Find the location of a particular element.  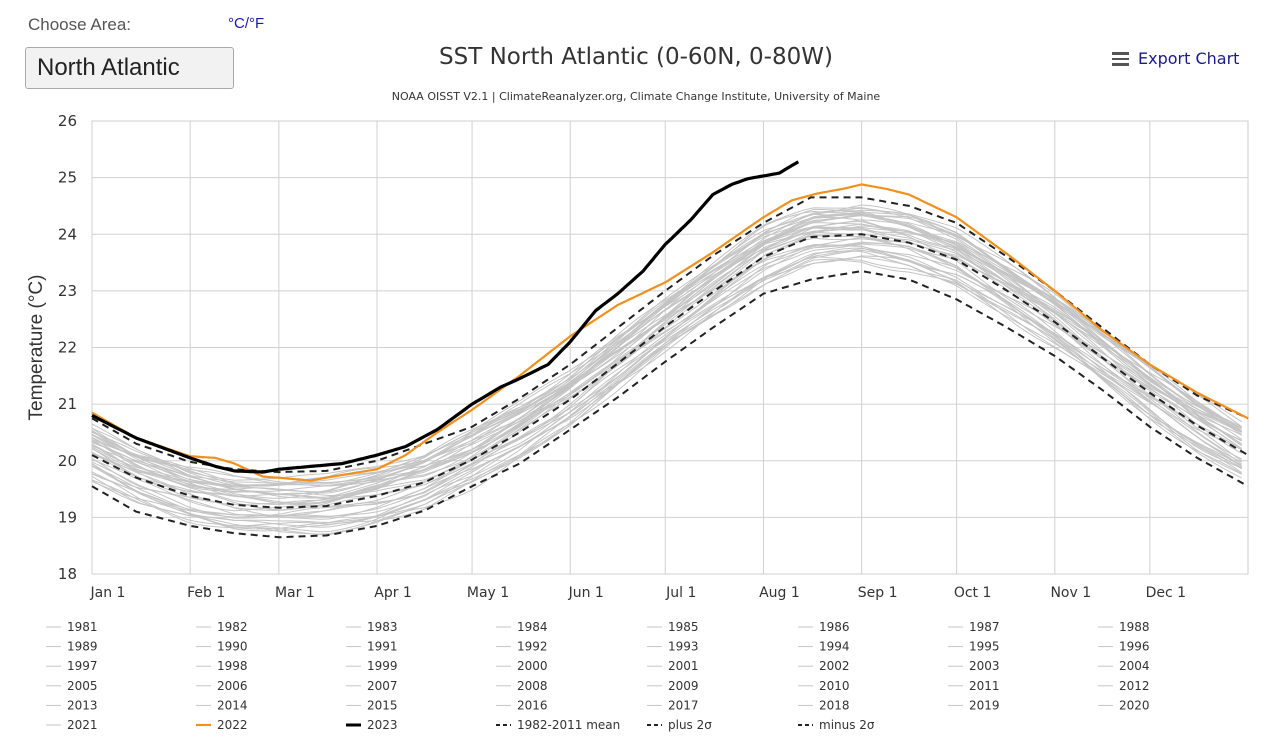

legend-label: 2000 is located at coordinates (532, 666).